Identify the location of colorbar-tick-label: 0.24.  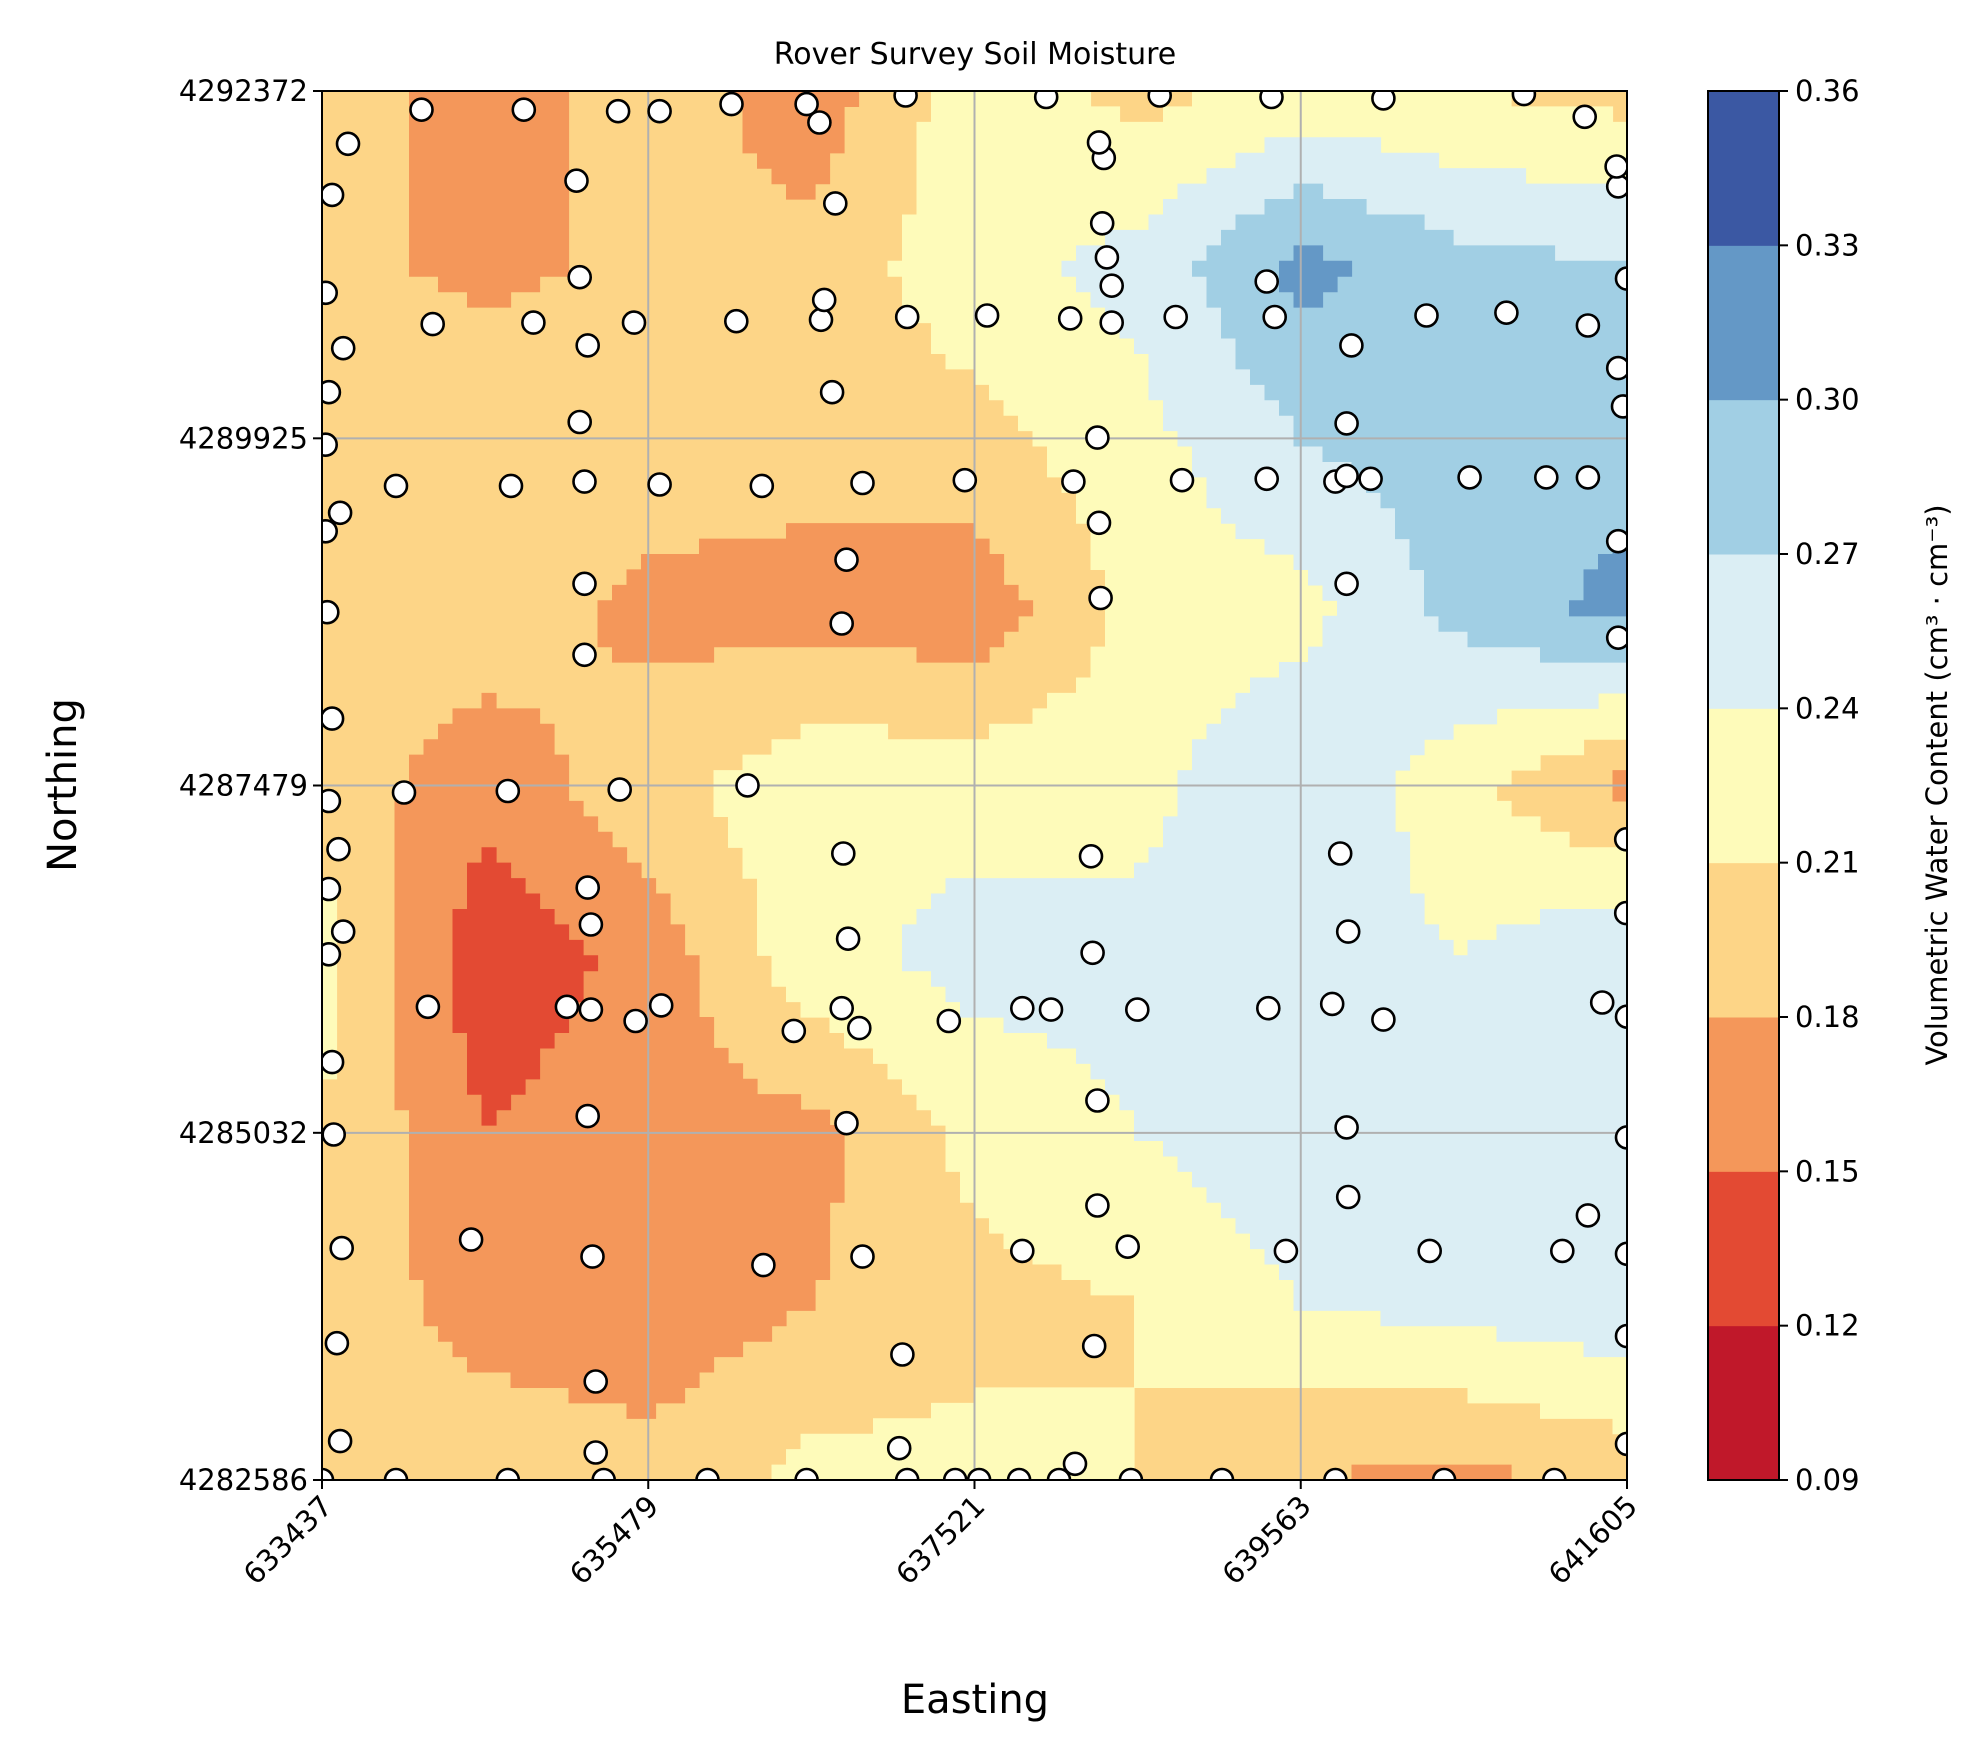
(1827, 708).